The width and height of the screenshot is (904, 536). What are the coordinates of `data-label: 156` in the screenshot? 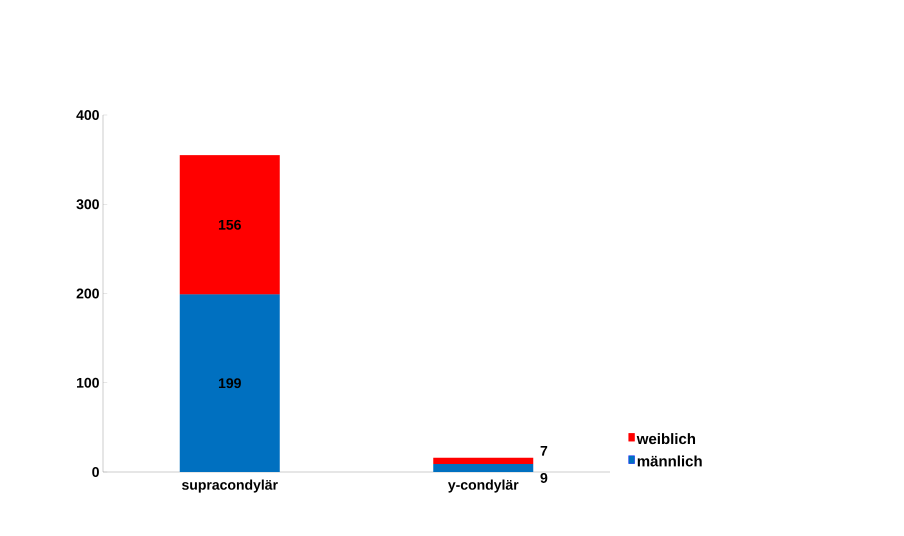 It's located at (229, 225).